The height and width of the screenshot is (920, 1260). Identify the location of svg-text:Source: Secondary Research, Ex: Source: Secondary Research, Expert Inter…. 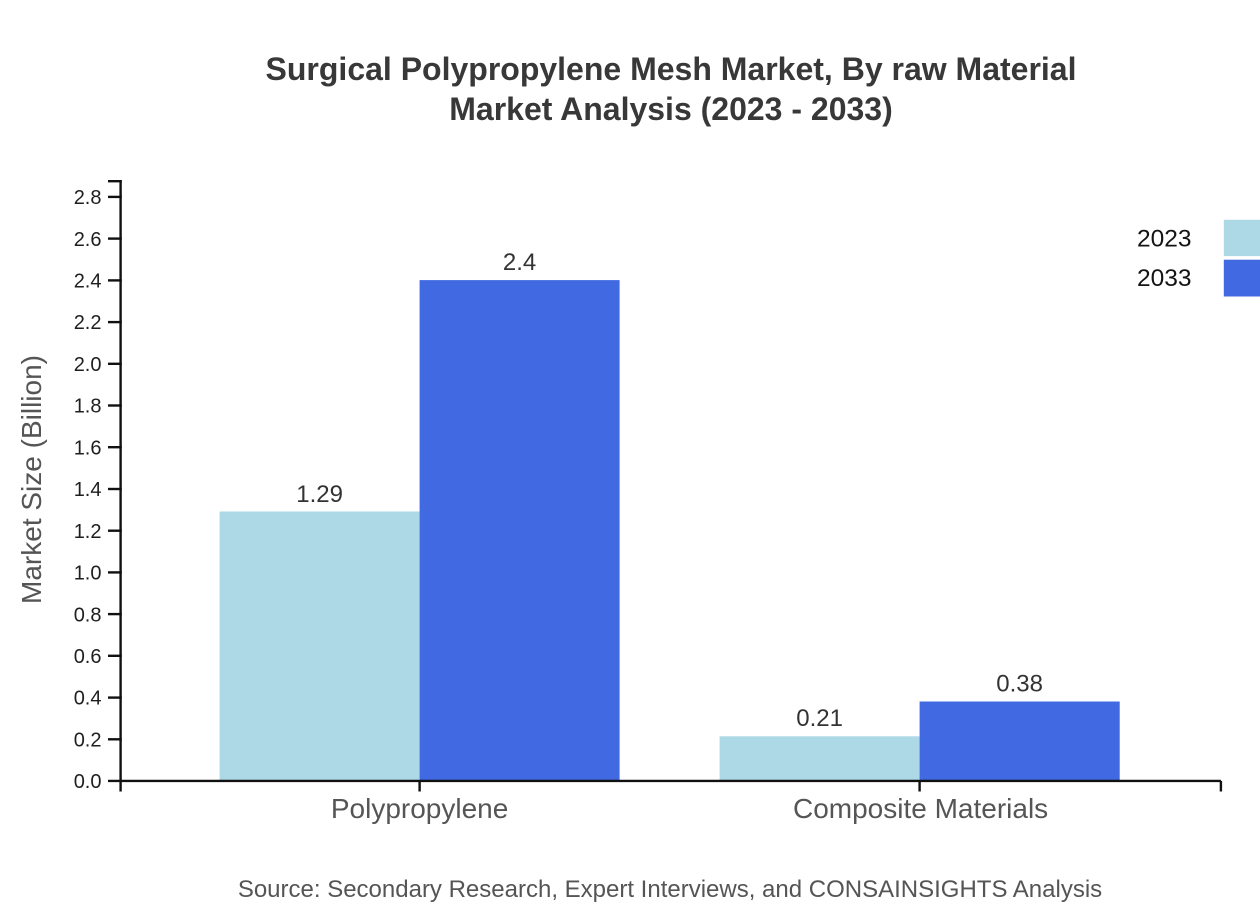
(670, 889).